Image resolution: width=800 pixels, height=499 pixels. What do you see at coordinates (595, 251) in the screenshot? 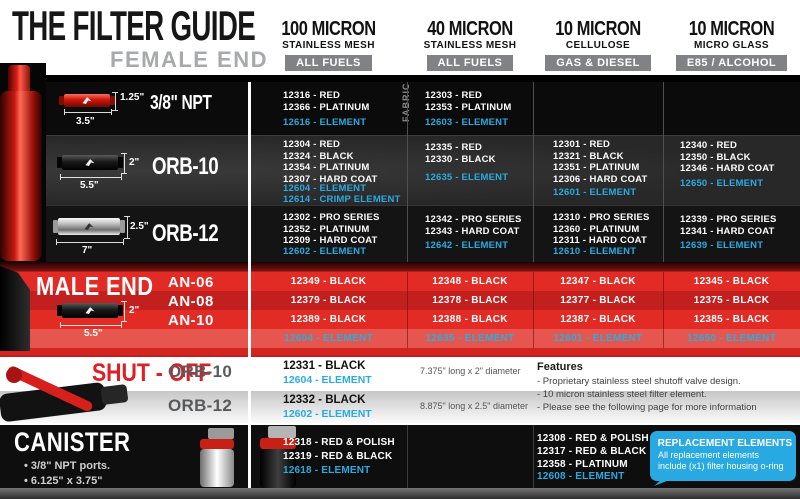
I see `element-numbers: 12610 - ELEMENT` at bounding box center [595, 251].